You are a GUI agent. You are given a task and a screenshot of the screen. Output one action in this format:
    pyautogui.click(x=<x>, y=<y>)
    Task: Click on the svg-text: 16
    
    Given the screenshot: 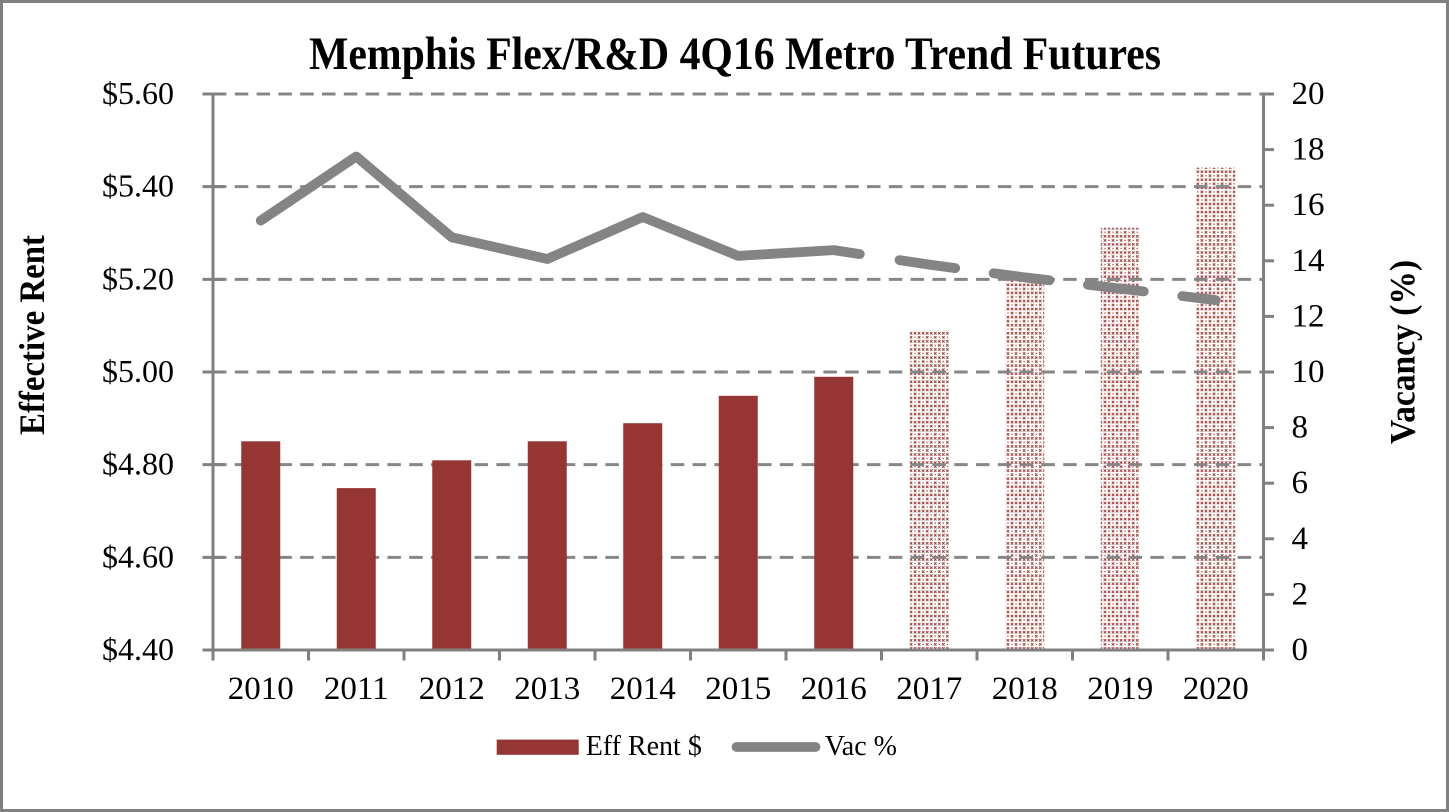 What is the action you would take?
    pyautogui.click(x=1308, y=205)
    